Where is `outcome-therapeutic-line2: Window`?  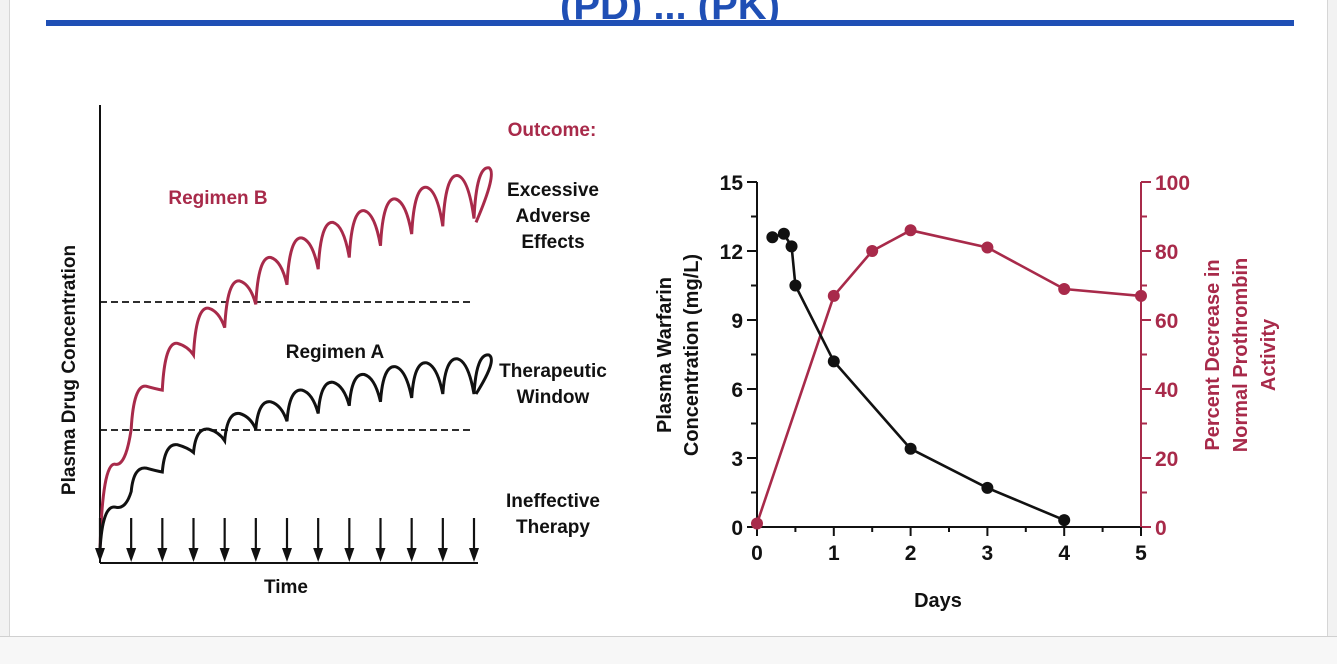
outcome-therapeutic-line2: Window is located at coordinates (553, 397).